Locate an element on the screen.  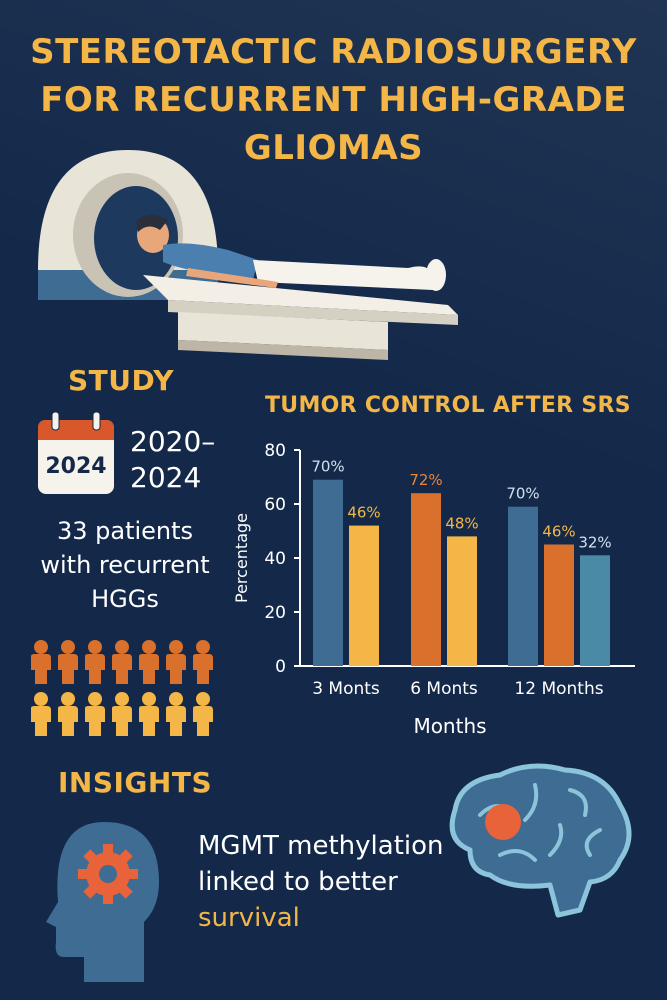
chart-title: TUMOR CONTROL AFTER SRS is located at coordinates (448, 405).